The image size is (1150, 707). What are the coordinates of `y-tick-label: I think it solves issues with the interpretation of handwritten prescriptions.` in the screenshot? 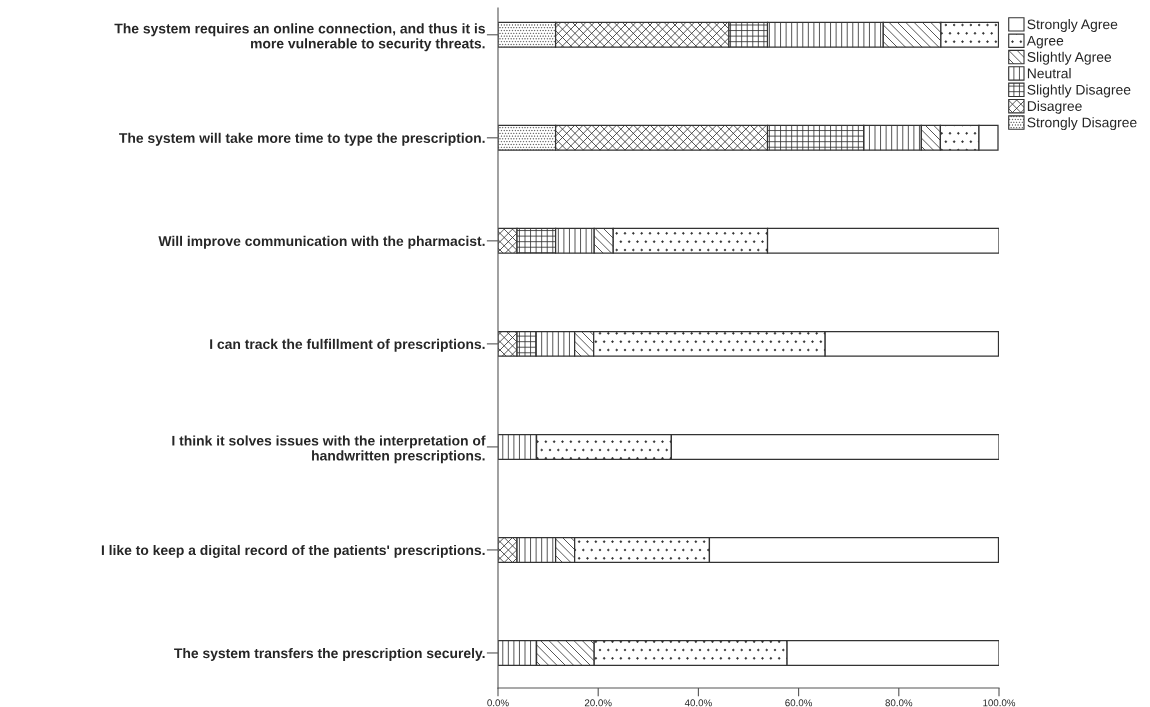 It's located at (329, 449).